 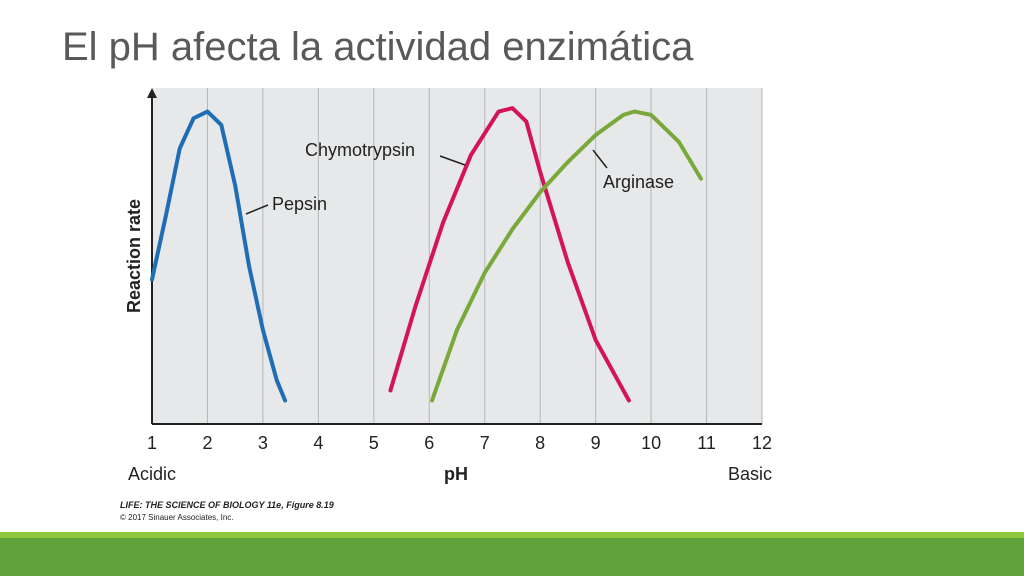 I want to click on x-label-left: Acidic, so click(x=152, y=474).